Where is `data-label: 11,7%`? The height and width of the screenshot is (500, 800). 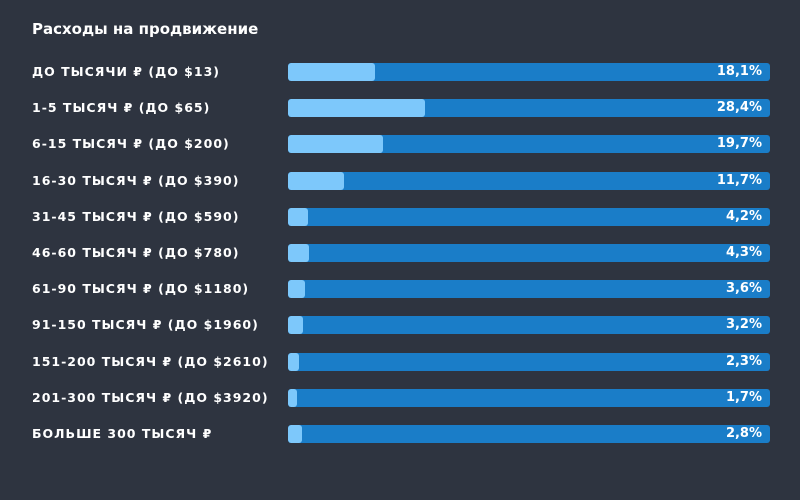 data-label: 11,7% is located at coordinates (739, 180).